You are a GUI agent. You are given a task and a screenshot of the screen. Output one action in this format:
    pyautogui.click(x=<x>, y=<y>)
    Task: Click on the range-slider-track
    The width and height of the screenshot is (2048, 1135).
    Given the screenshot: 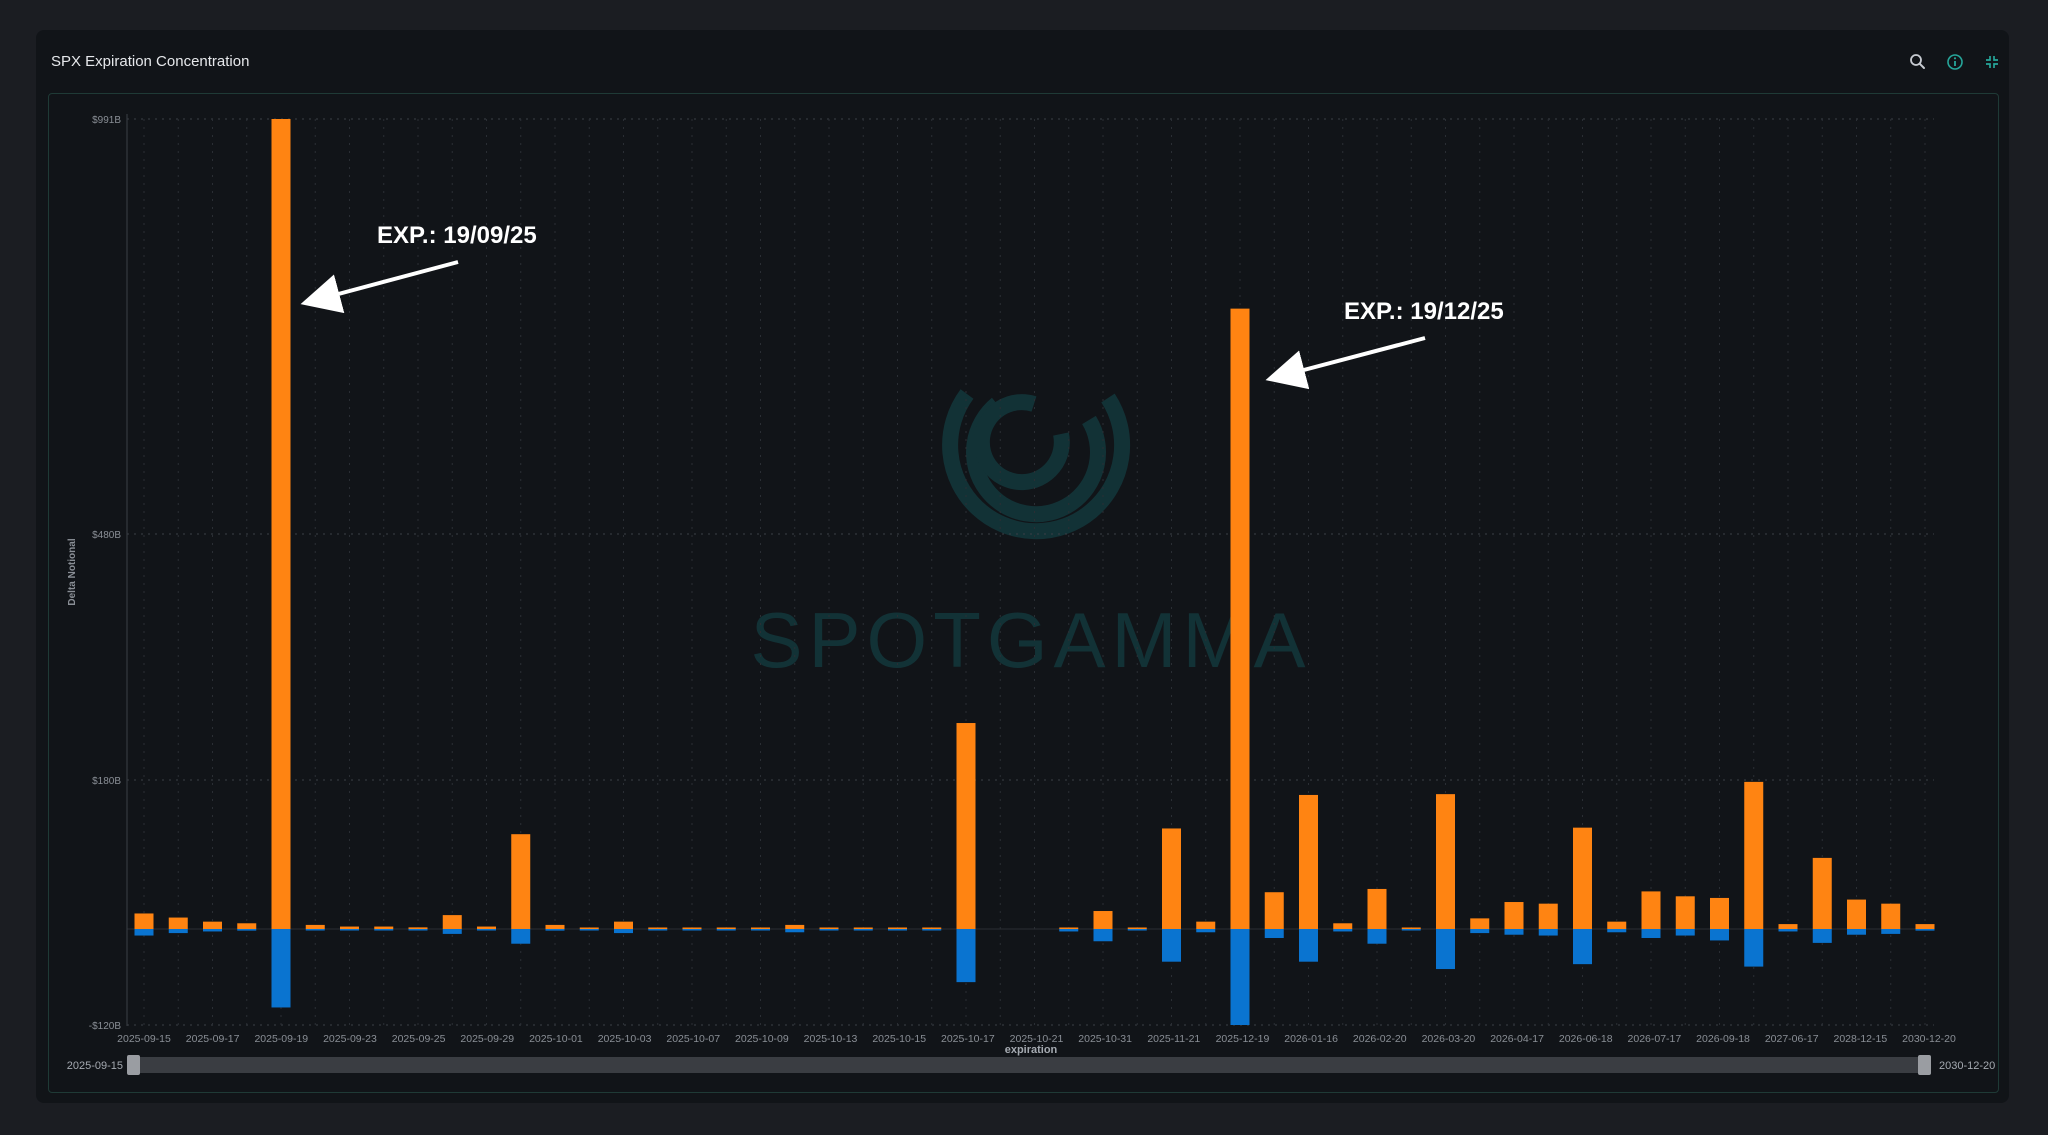 What is the action you would take?
    pyautogui.click(x=1028, y=1065)
    